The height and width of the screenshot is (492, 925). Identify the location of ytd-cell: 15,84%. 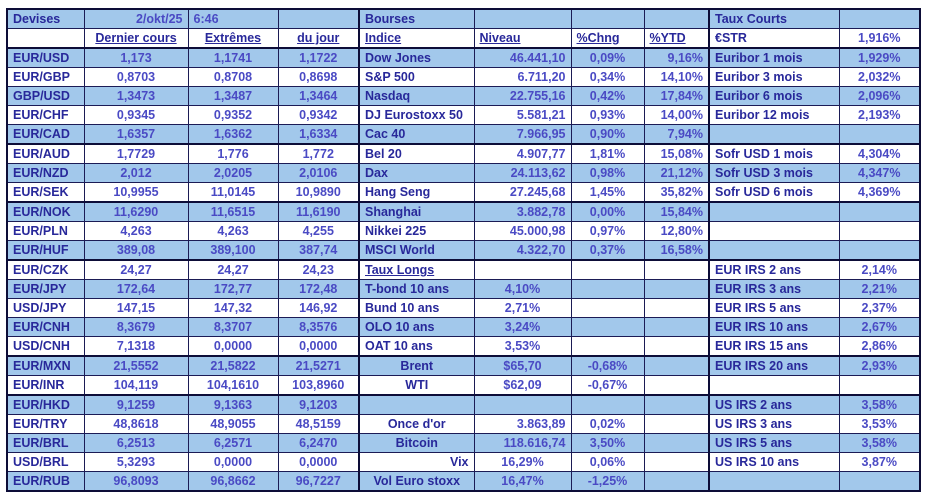
(676, 211).